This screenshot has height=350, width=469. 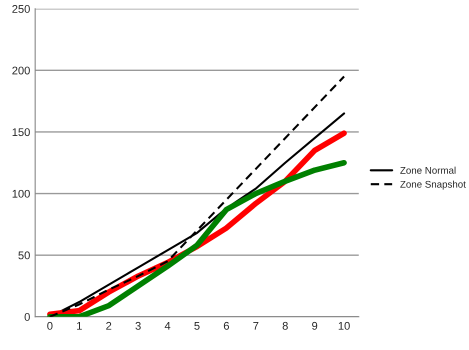 What do you see at coordinates (433, 185) in the screenshot?
I see `legend-label: Zone Snapshot` at bounding box center [433, 185].